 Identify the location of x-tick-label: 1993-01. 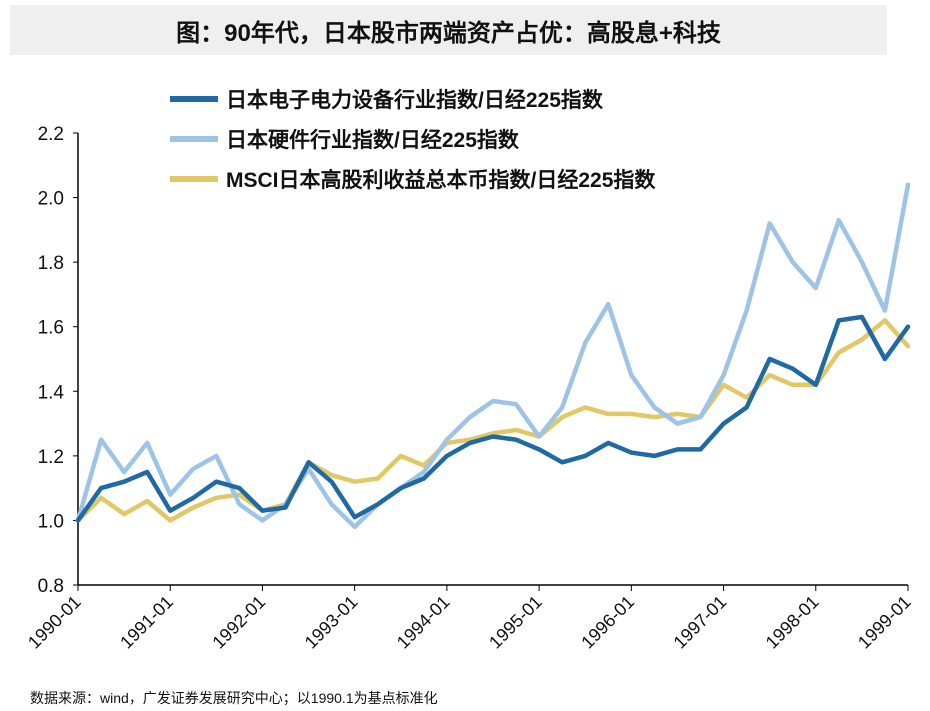
(331, 622).